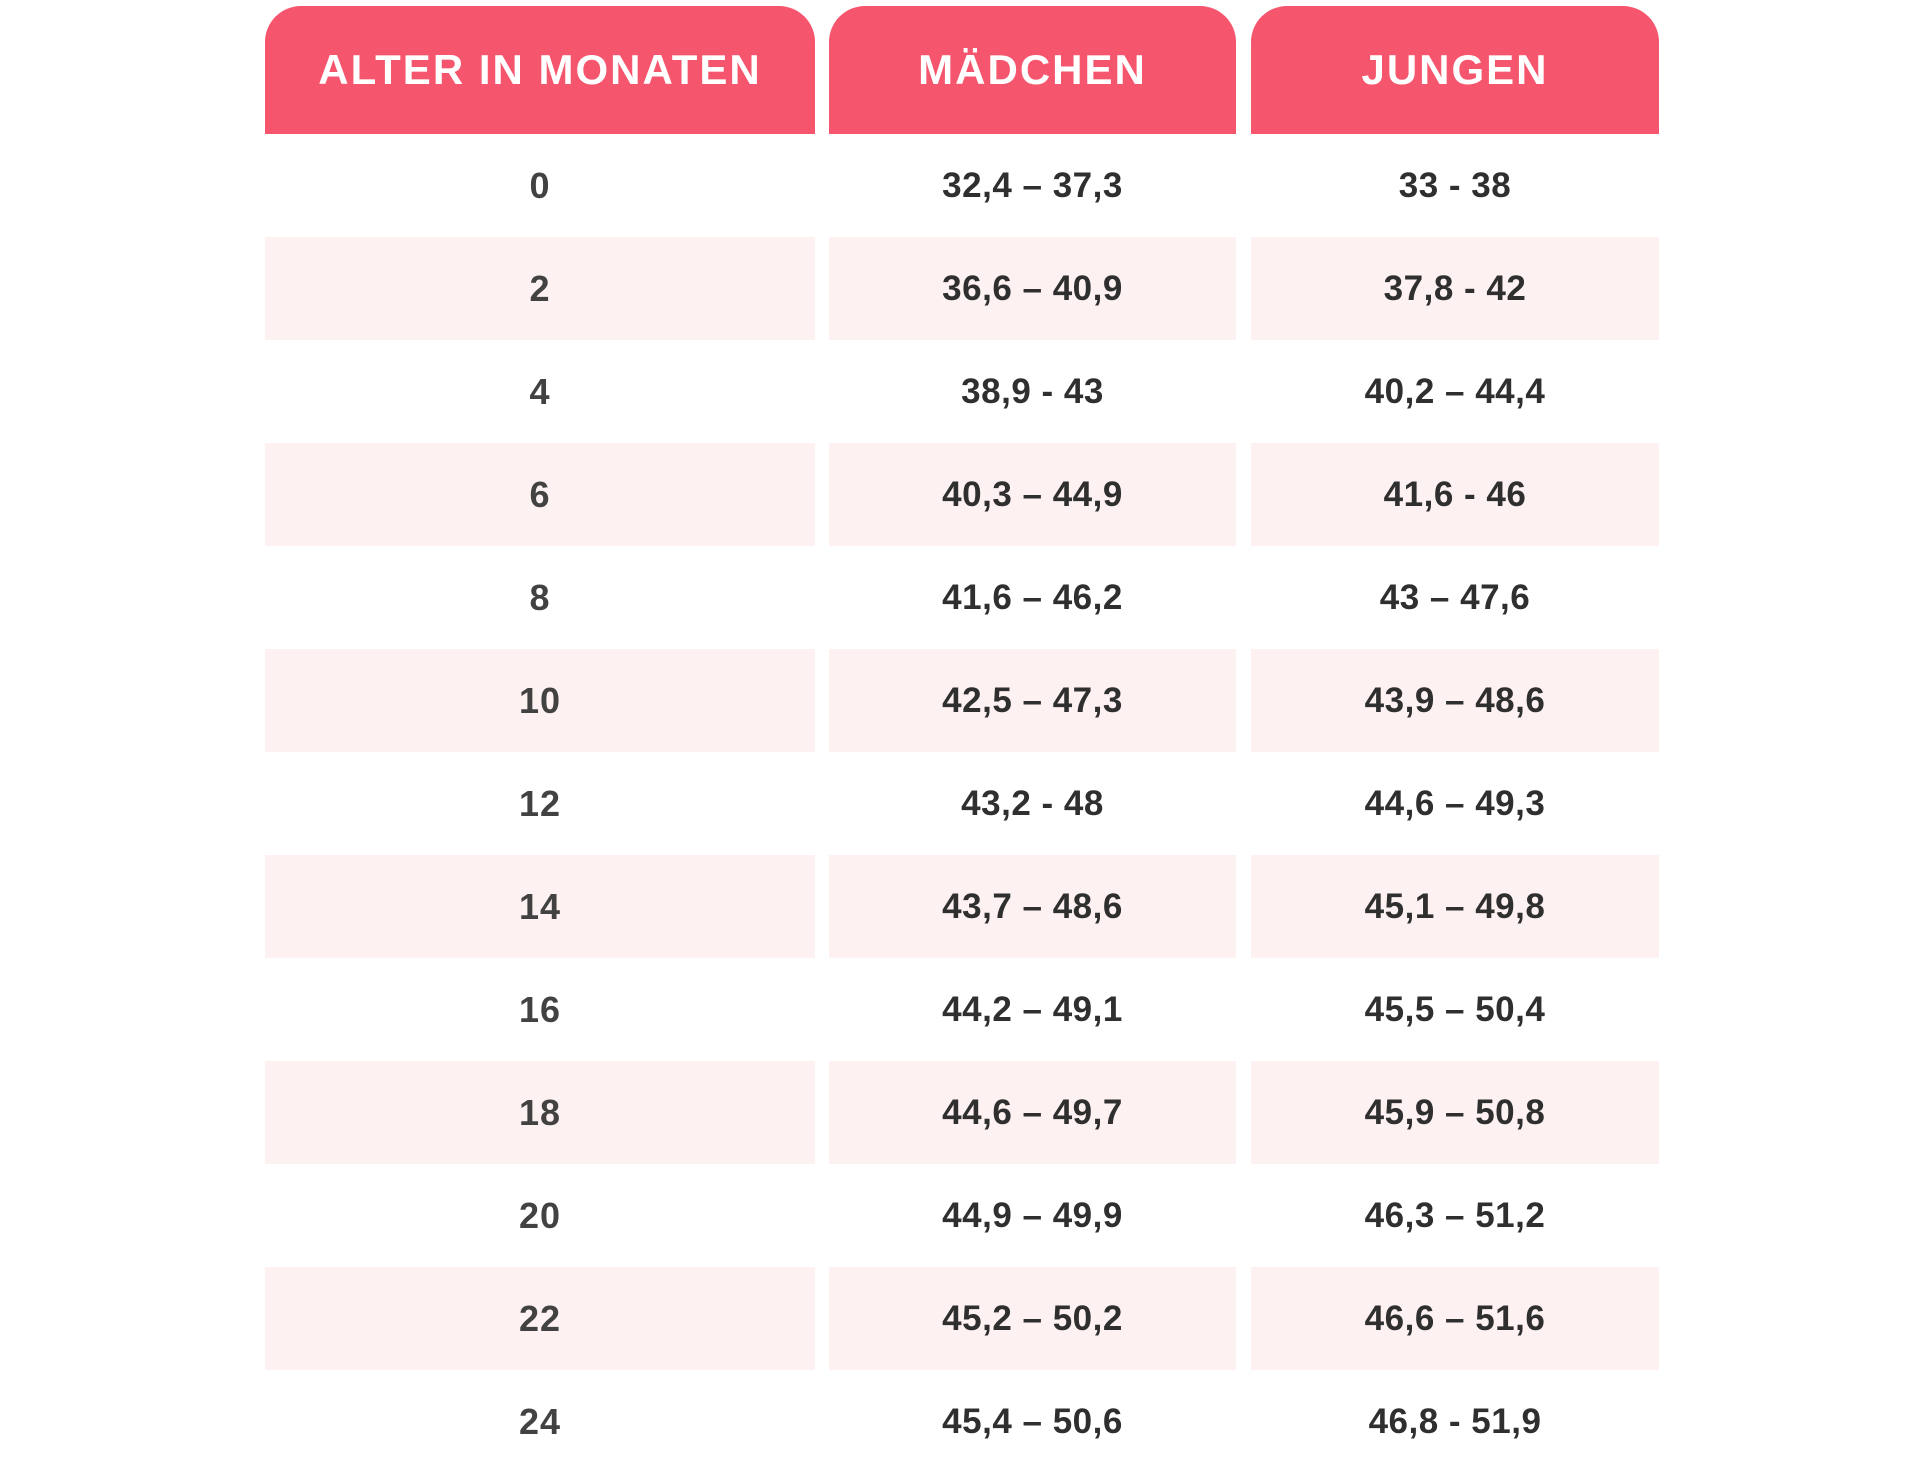  I want to click on cell-jungen-4: 40,2 – 44,4, so click(1455, 391).